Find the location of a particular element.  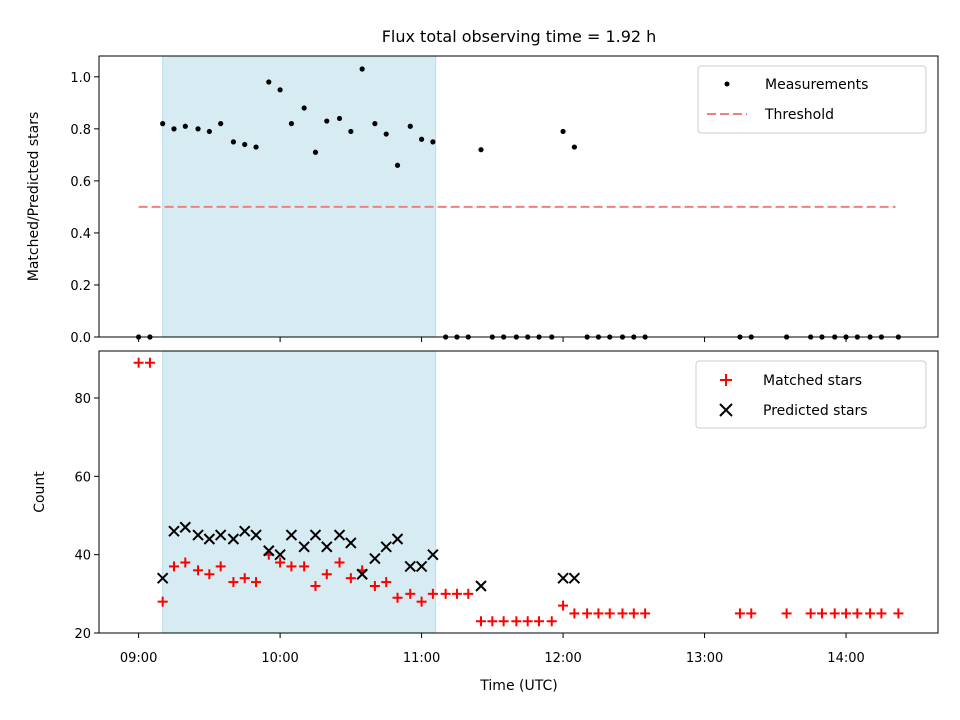

bottom-y-ticks: 20 40 60 80 is located at coordinates (86, 517).